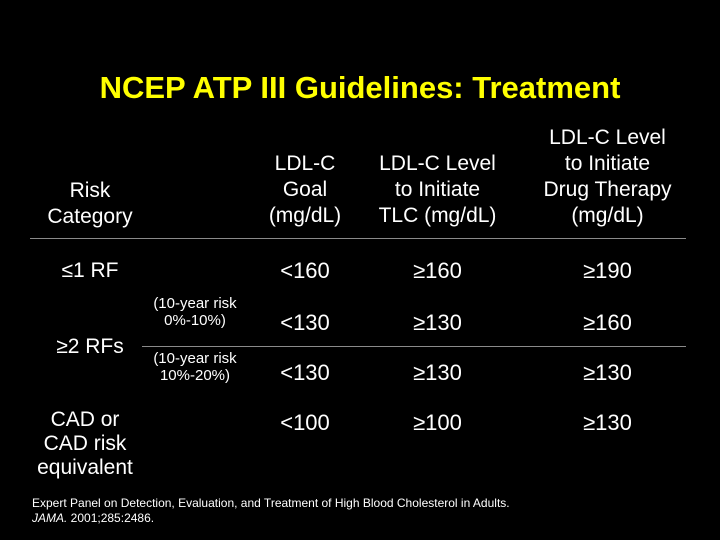 The image size is (720, 540). I want to click on slide-title: NCEP ATP III Guidelines: Treatment, so click(360, 87).